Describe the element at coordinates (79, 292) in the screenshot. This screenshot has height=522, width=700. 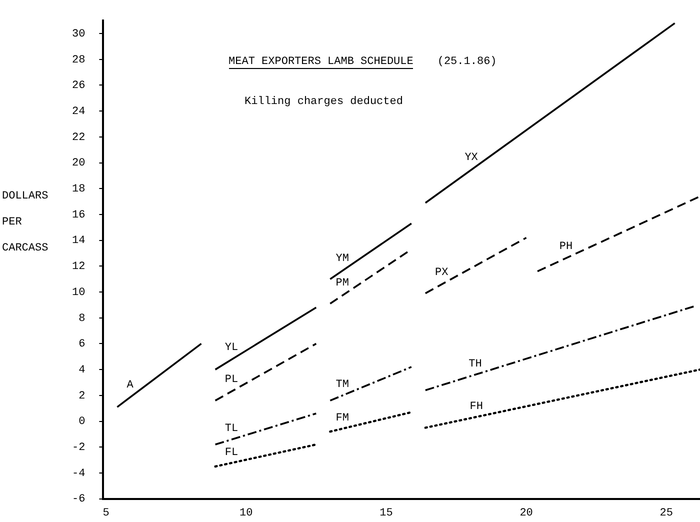
I see `y-tick-label: 10` at that location.